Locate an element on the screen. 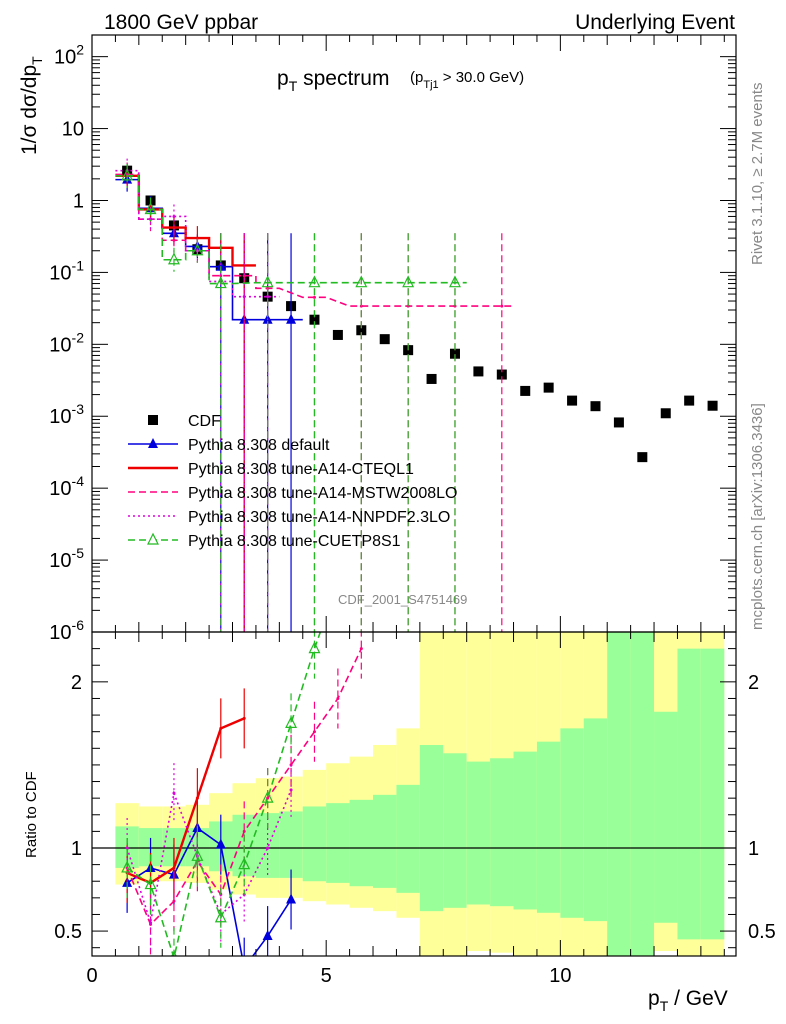 Image resolution: width=786 pixels, height=1024 pixels. ratio-xlabel: pT / GeV is located at coordinates (688, 1000).